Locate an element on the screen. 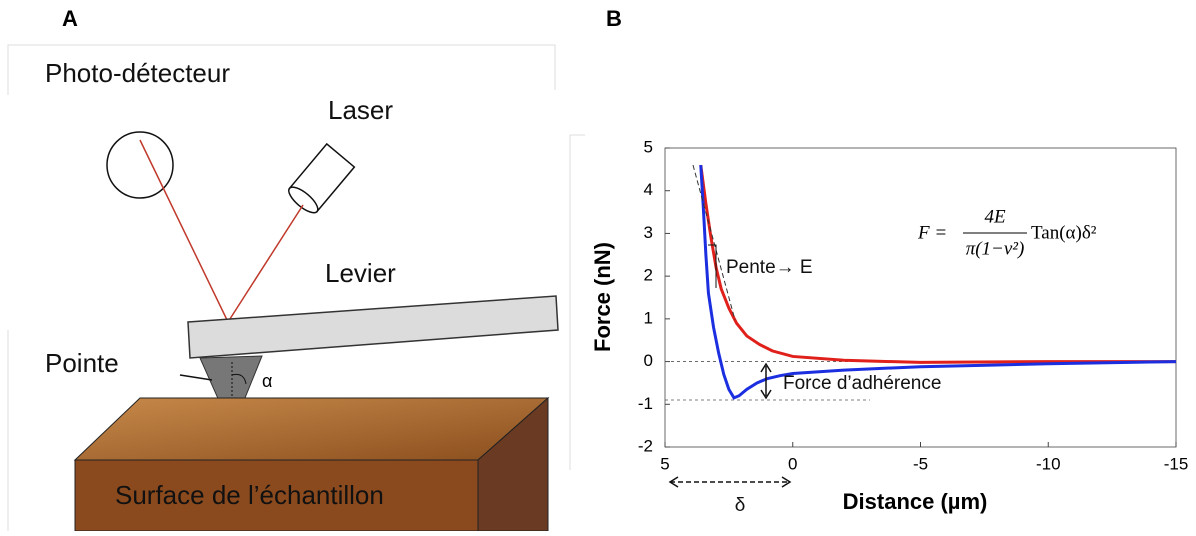  slope-bracket is located at coordinates (712, 266).